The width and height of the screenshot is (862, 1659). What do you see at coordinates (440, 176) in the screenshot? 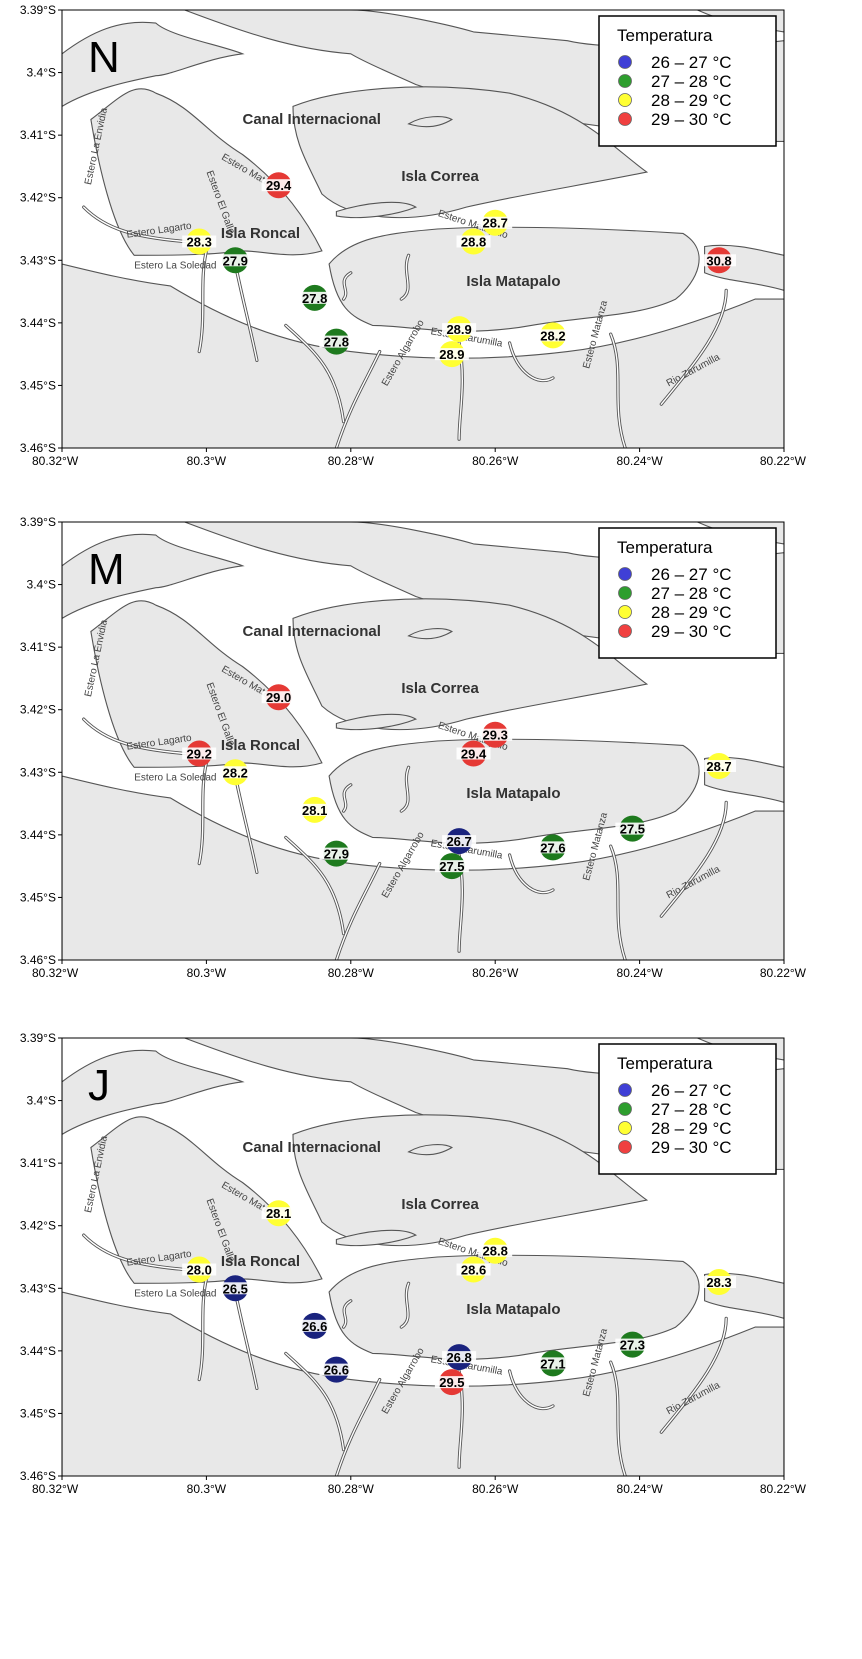
I see `place-name-correa: Isla Correa` at bounding box center [440, 176].